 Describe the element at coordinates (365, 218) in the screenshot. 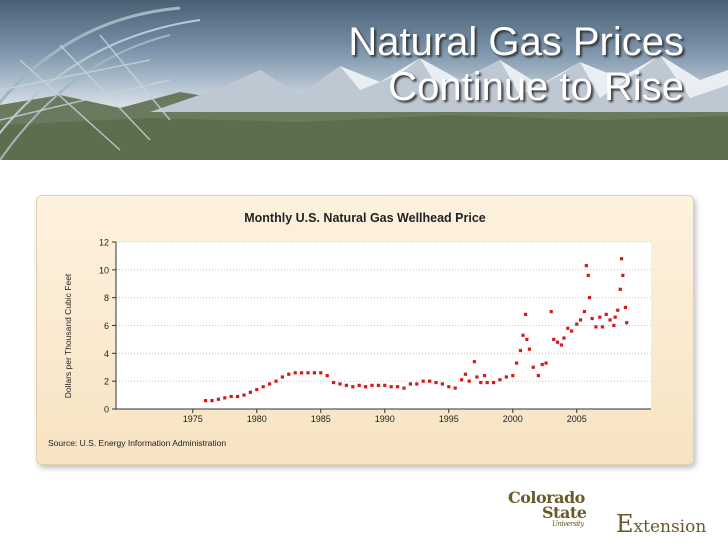

I see `chart-title: Monthly U.S. Natural Gas Wellhead Price` at that location.